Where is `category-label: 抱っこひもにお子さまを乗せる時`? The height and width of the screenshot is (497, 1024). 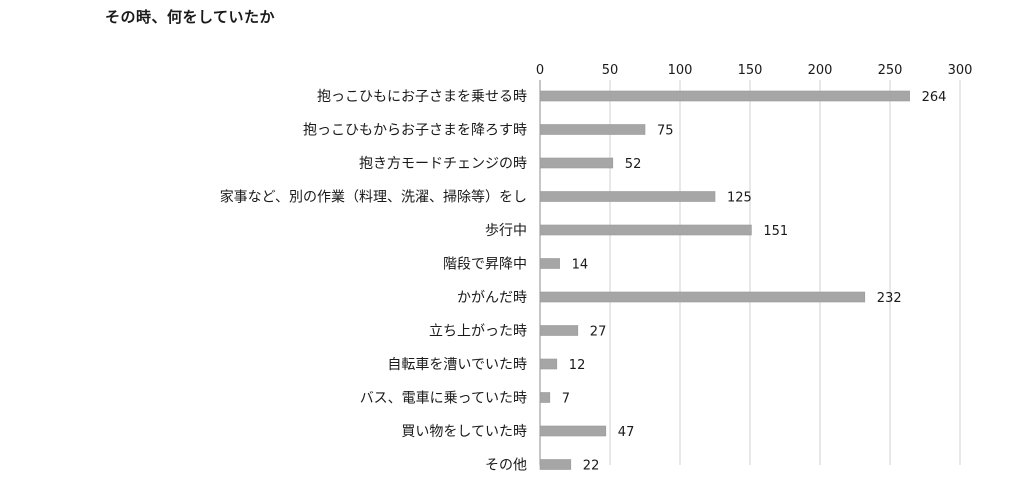 category-label: 抱っこひもにお子さまを乗せる時 is located at coordinates (422, 97).